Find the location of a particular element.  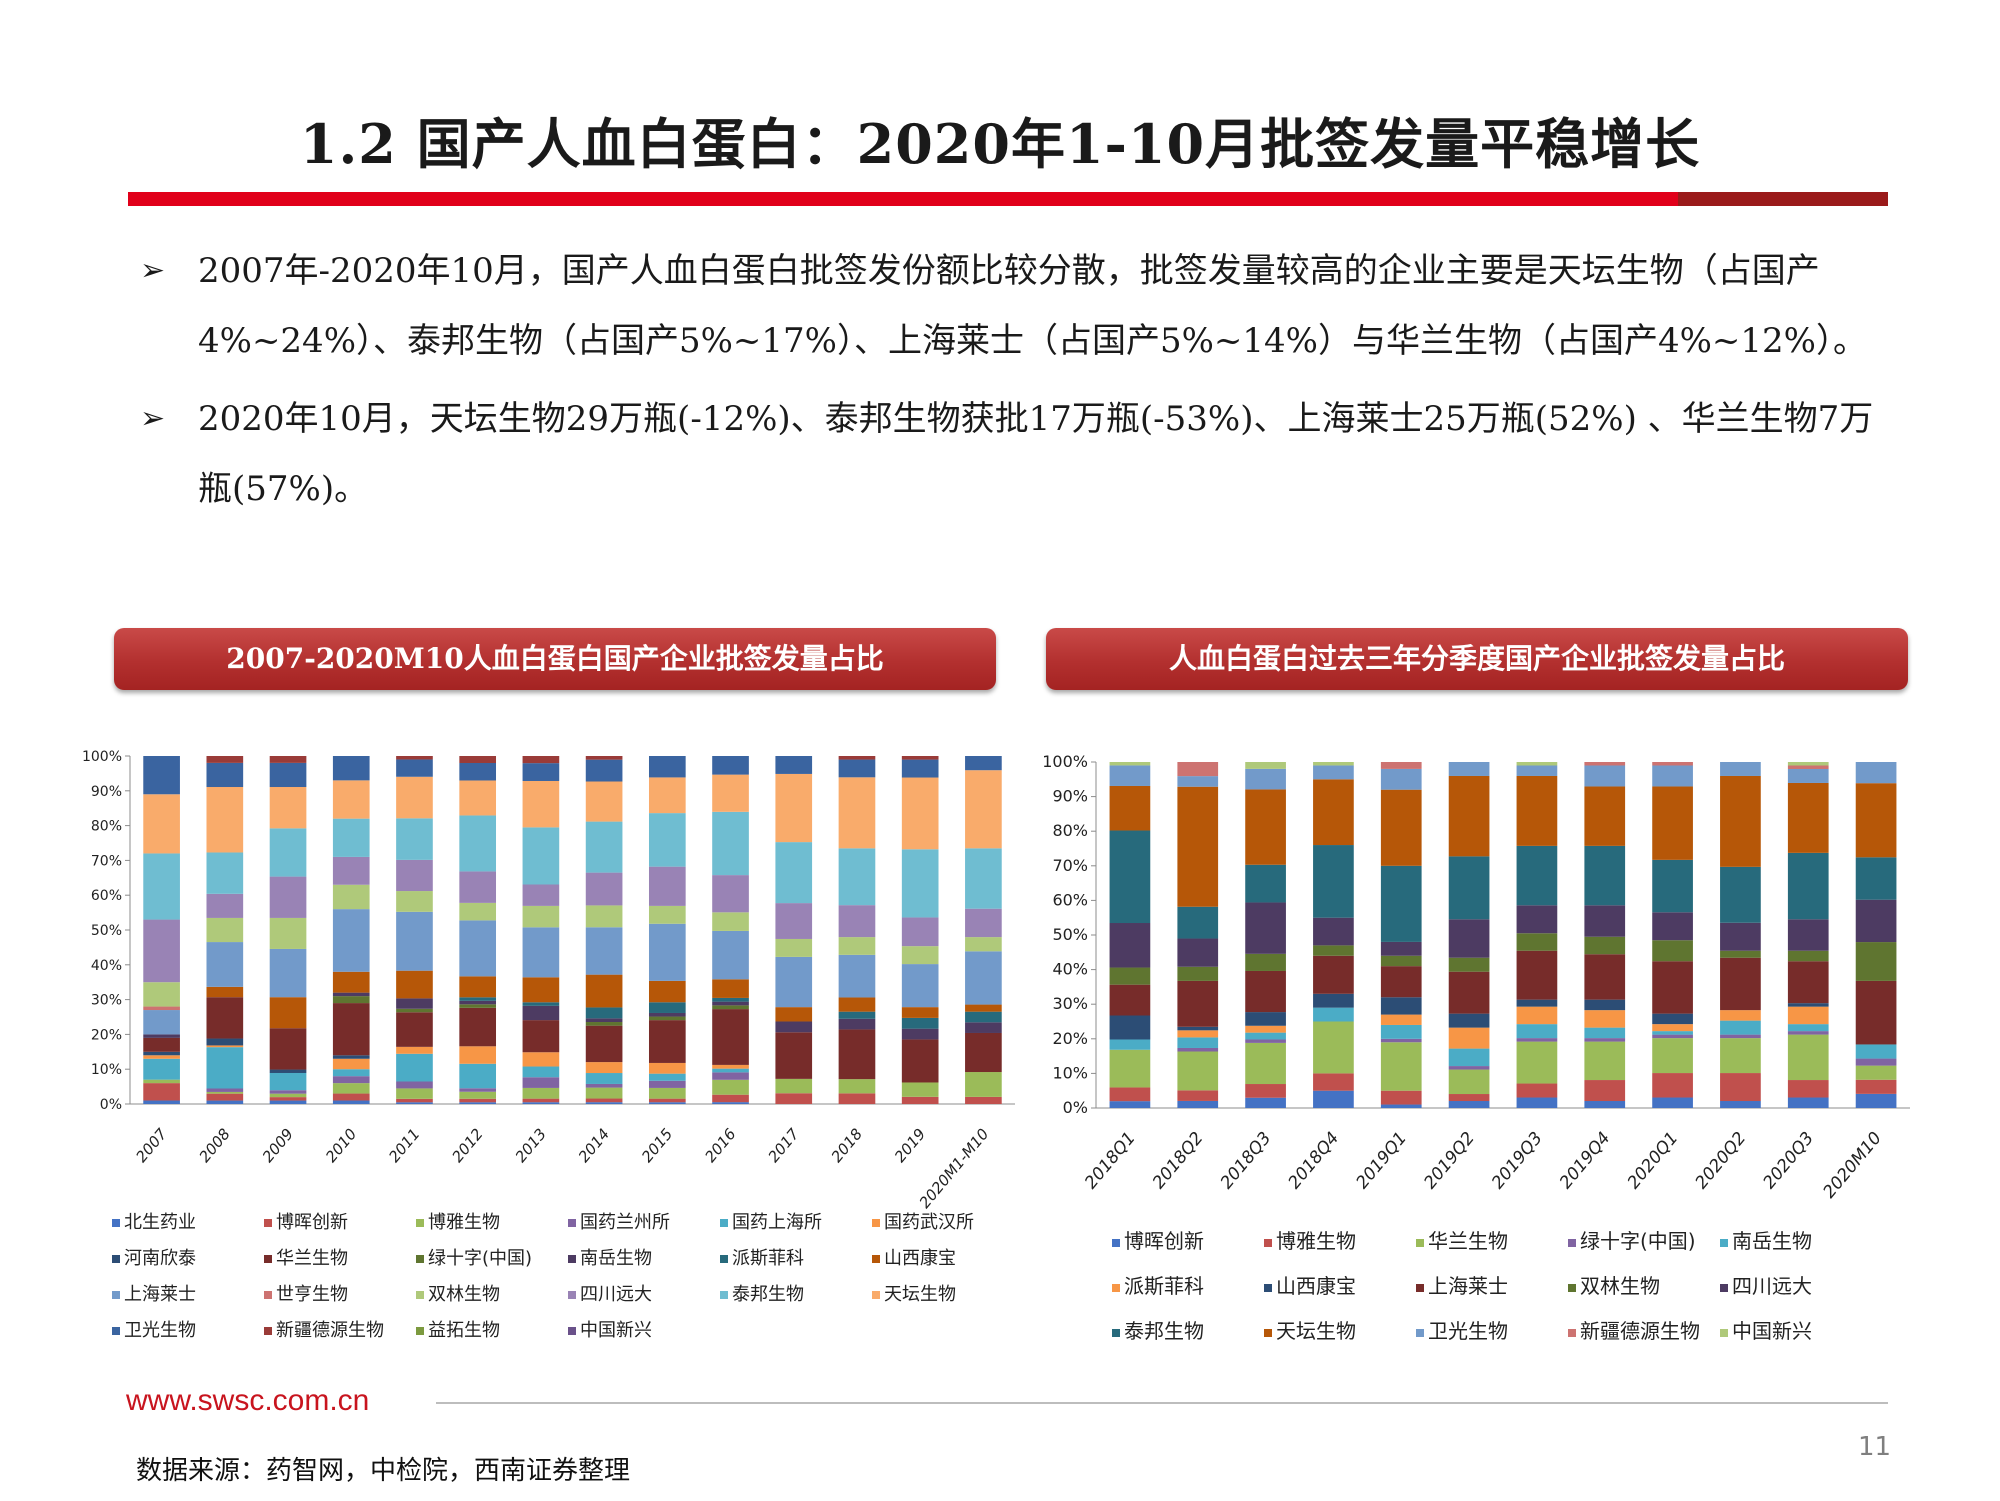

legend-label: 四川远大 is located at coordinates (1772, 1286).